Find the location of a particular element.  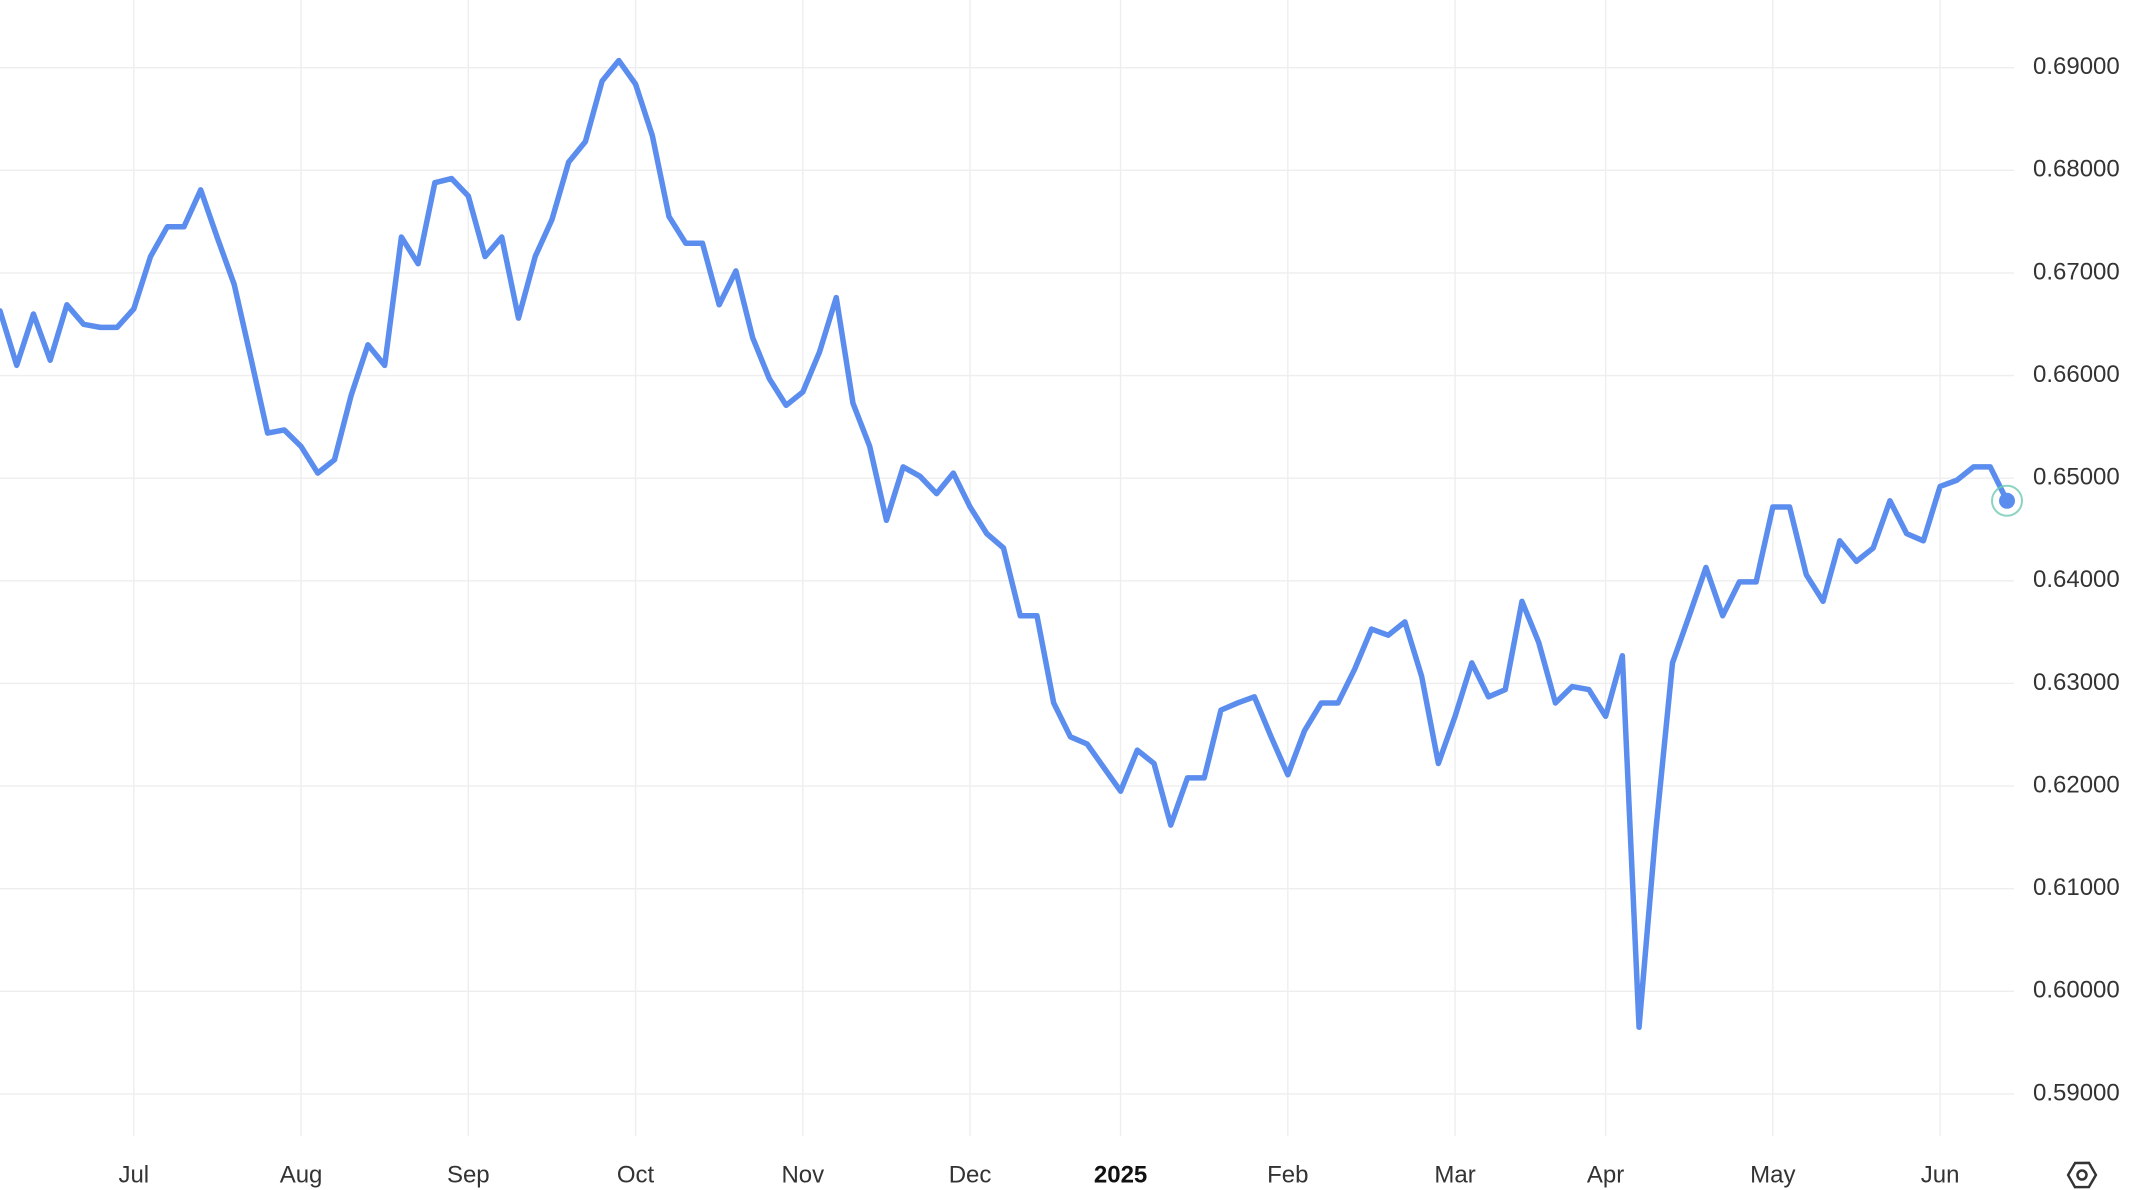

x-tick-label: Mar is located at coordinates (1454, 1174).